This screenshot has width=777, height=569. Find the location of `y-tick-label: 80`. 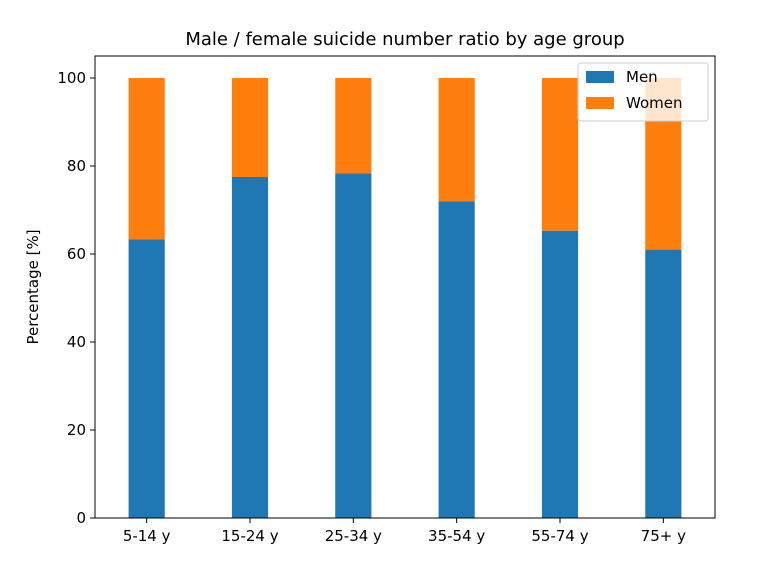

y-tick-label: 80 is located at coordinates (76, 166).